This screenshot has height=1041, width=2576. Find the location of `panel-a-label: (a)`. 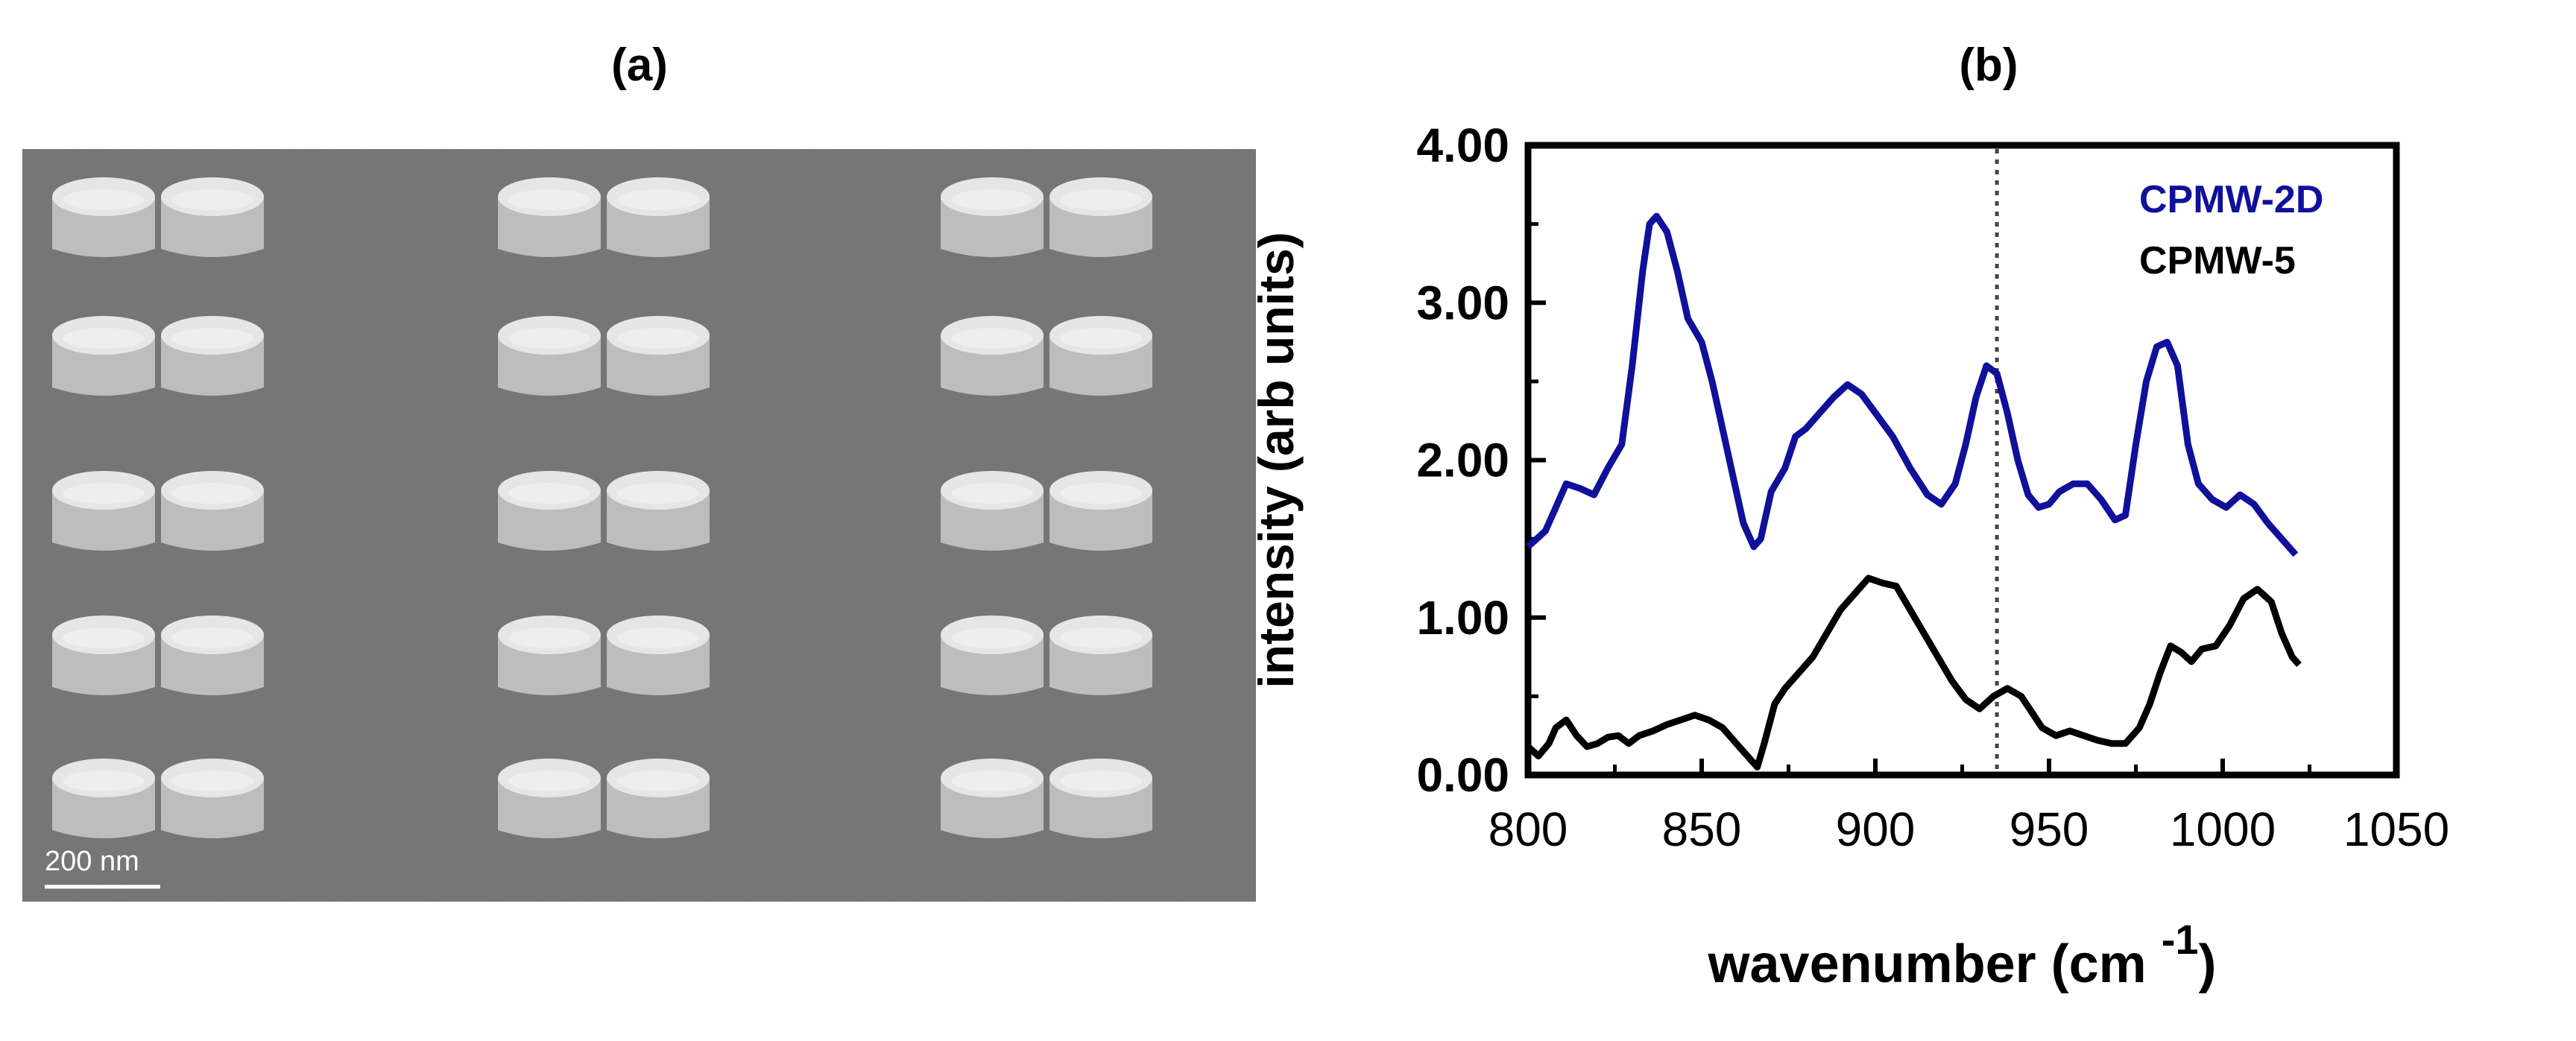

panel-a-label: (a) is located at coordinates (639, 65).